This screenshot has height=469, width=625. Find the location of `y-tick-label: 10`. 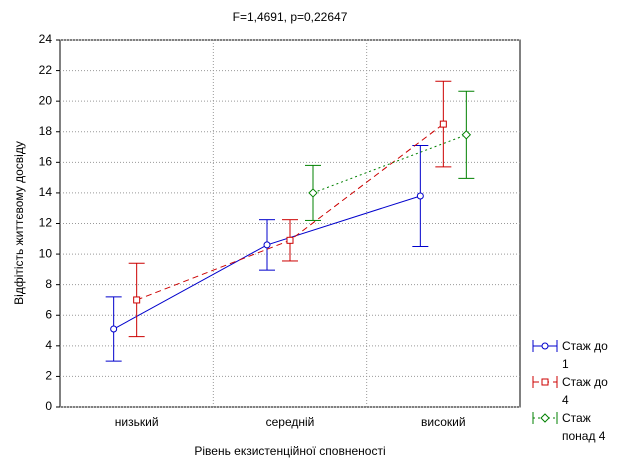

y-tick-label: 10 is located at coordinates (46, 253).